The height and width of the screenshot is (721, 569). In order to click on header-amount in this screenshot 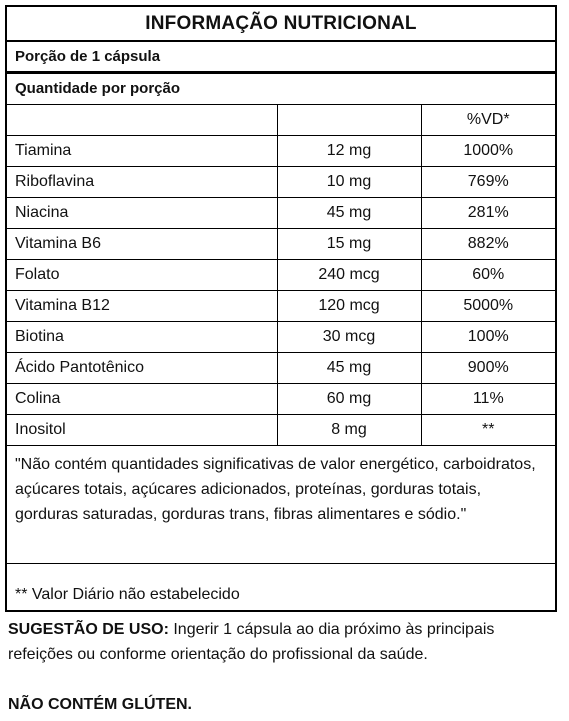, I will do `click(348, 120)`.